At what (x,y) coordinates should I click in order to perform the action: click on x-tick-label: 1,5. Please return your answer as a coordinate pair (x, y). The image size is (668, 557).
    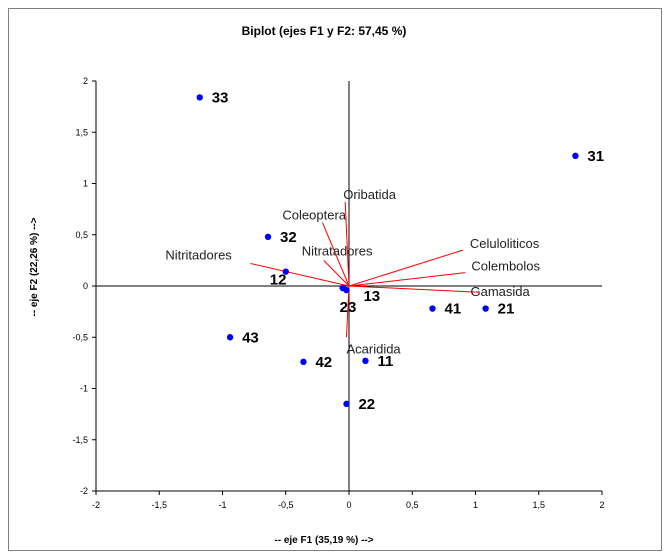
    Looking at the image, I should click on (538, 505).